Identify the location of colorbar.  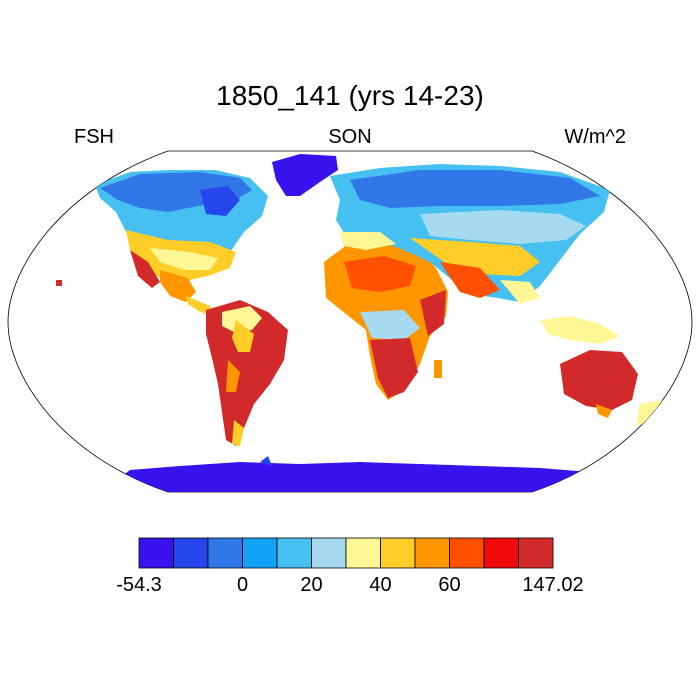
(346, 553).